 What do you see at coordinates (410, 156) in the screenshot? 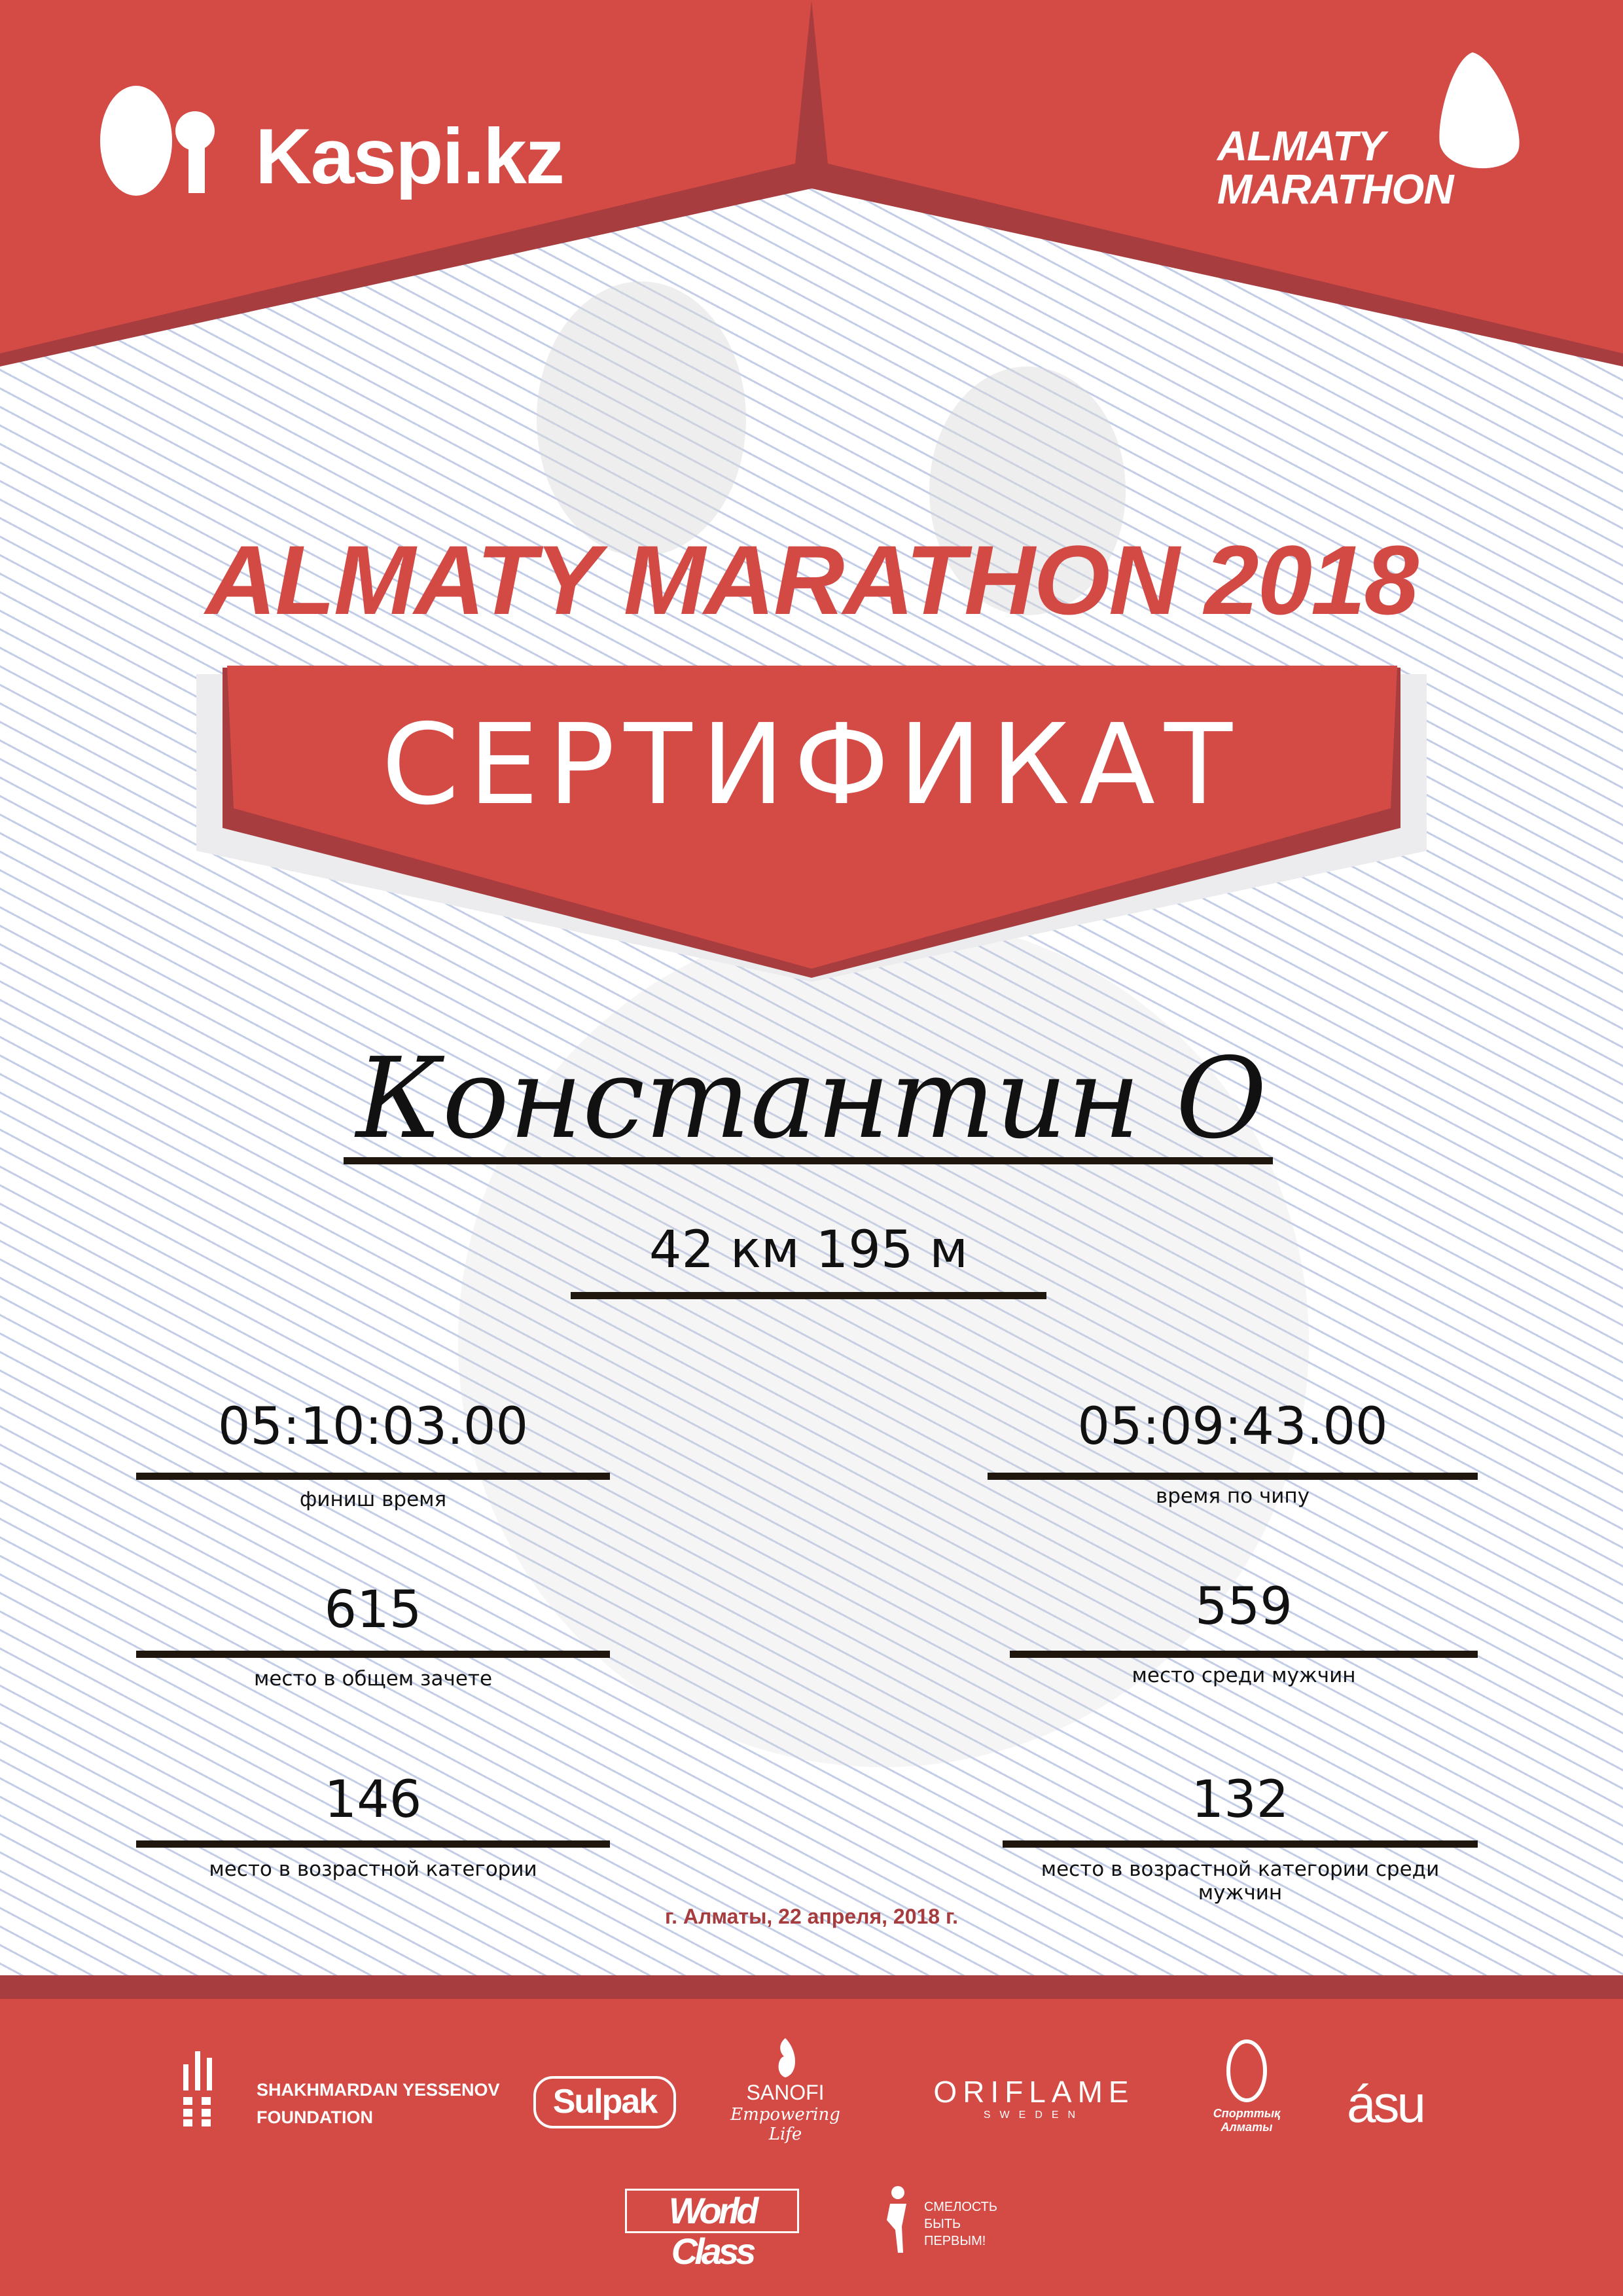
I see `kaspi-logo-text: Kaspi.kz` at bounding box center [410, 156].